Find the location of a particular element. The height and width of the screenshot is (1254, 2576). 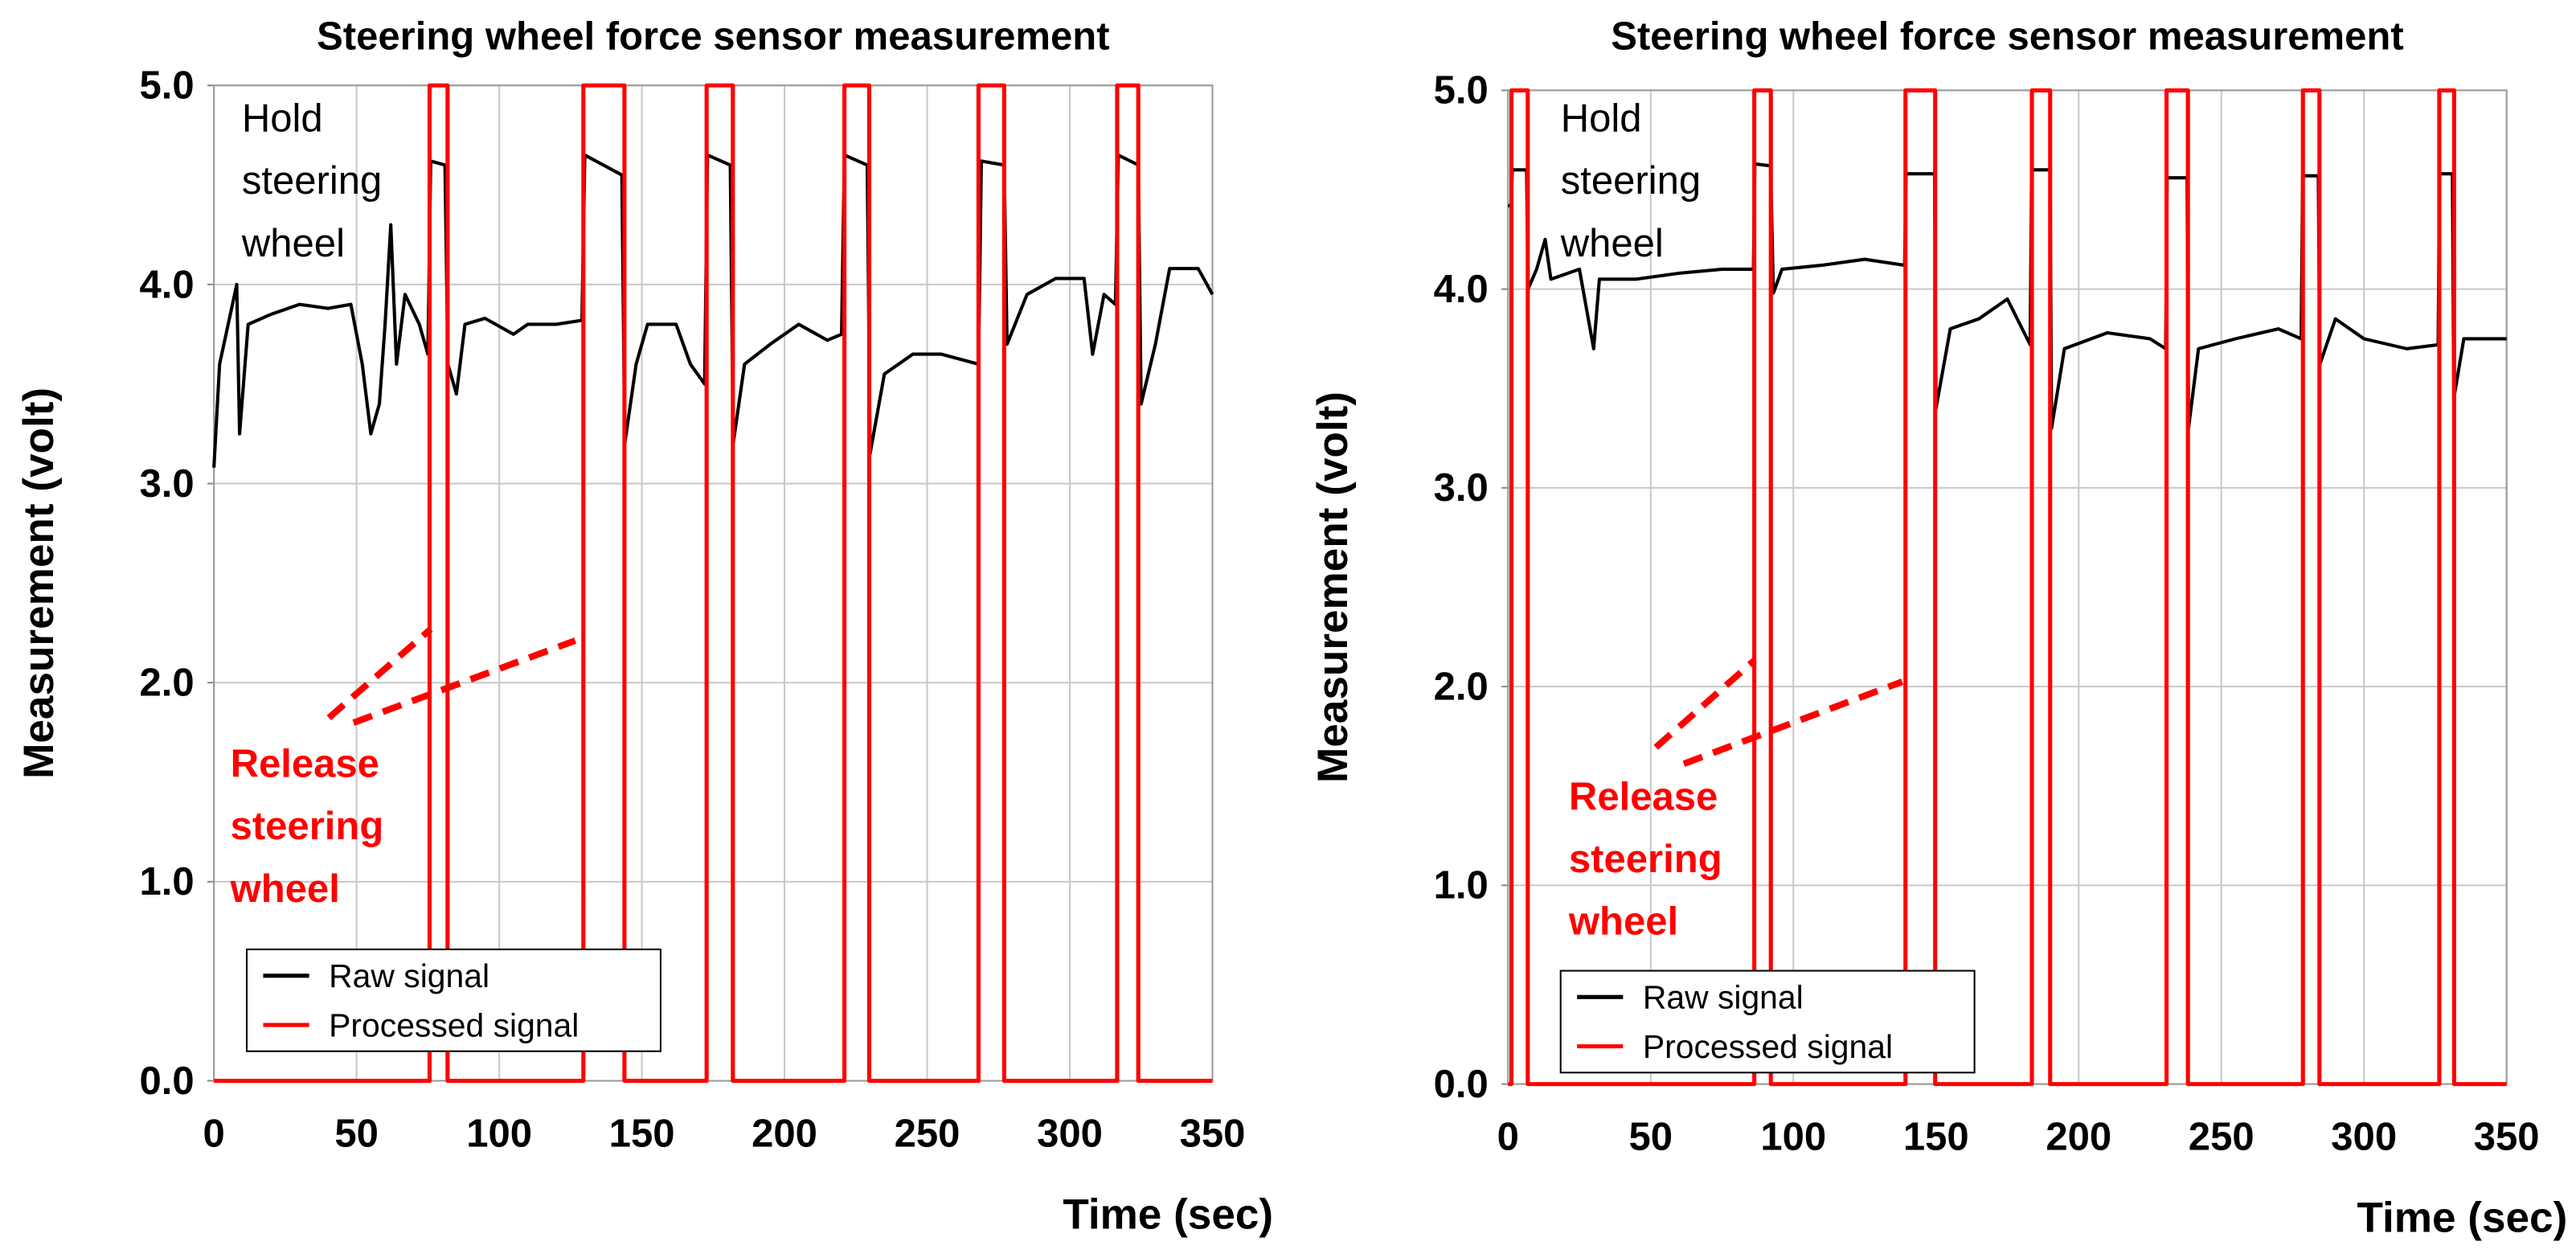

data-line is located at coordinates (713, 310).